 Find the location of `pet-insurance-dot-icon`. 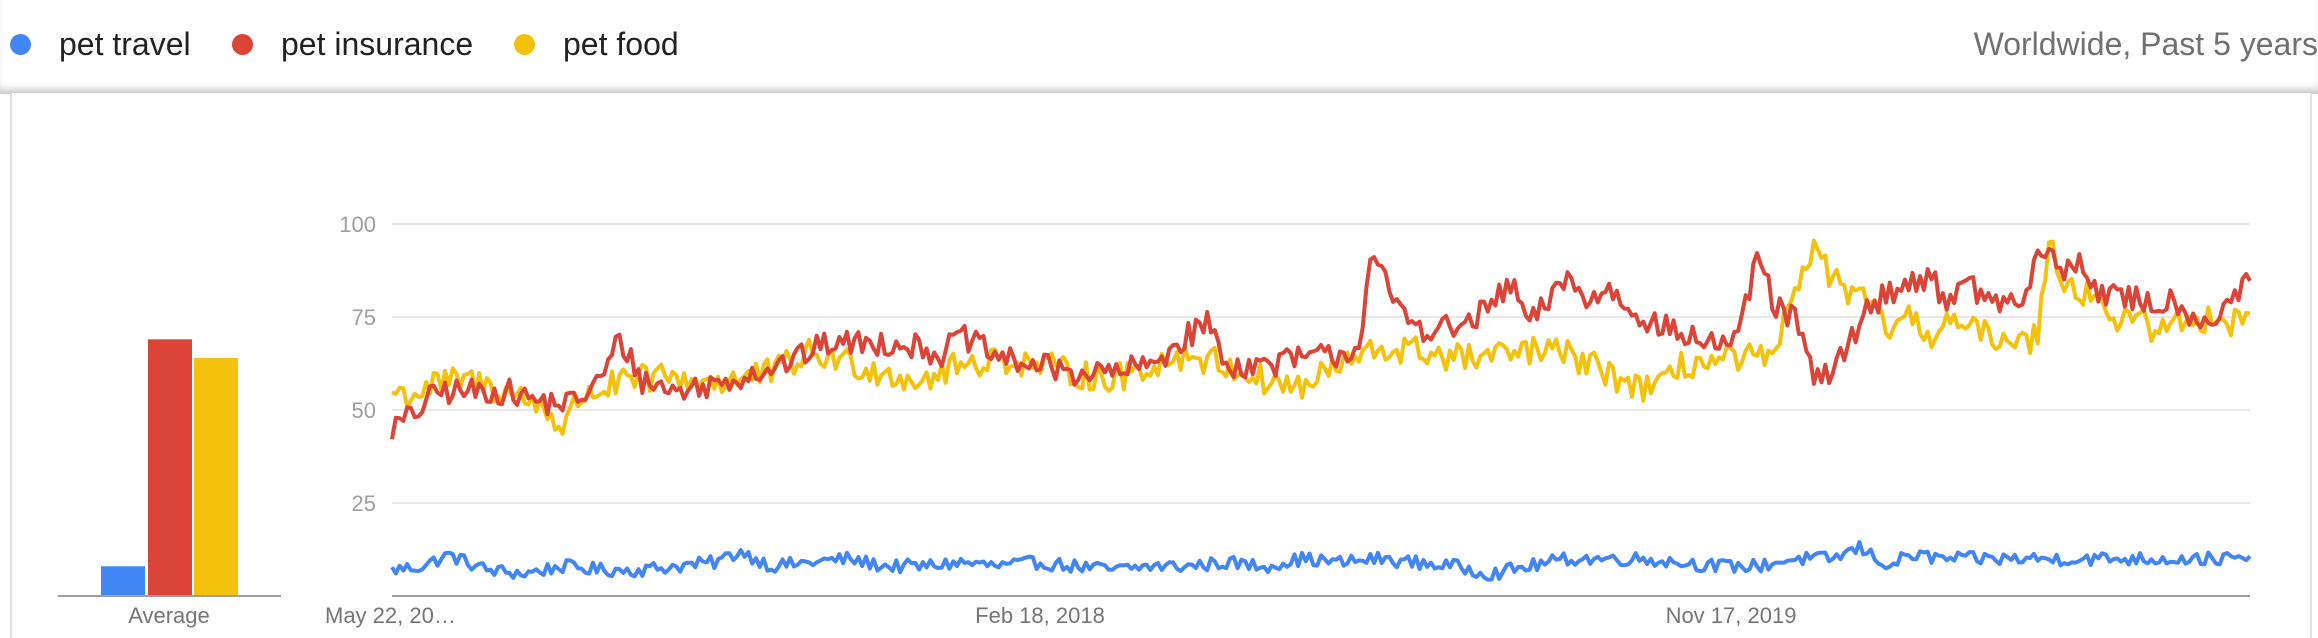

pet-insurance-dot-icon is located at coordinates (242, 44).